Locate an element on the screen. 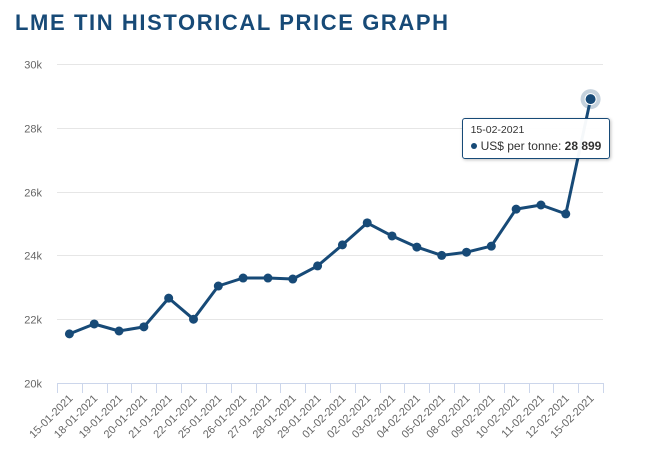  y-tick-label: 24k is located at coordinates (33, 257).